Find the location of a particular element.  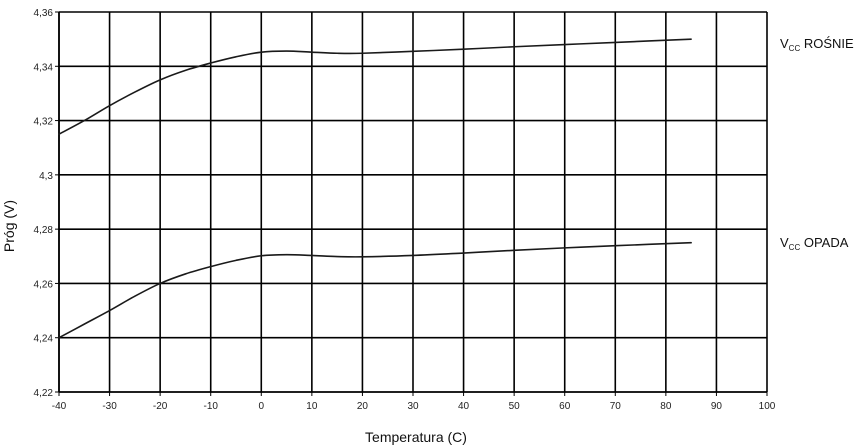

series-label-rosnie: VCC ROŚNIE is located at coordinates (817, 44).